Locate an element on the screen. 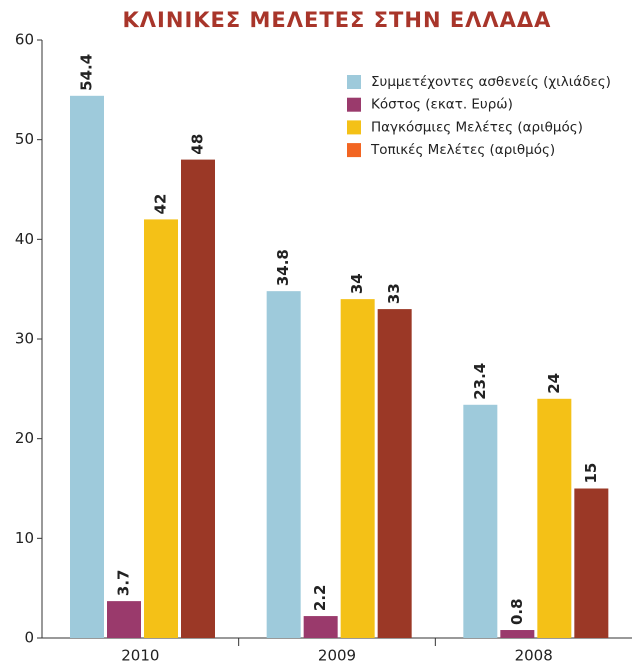 Image resolution: width=632 pixels, height=666 pixels. data-label: 34 is located at coordinates (357, 283).